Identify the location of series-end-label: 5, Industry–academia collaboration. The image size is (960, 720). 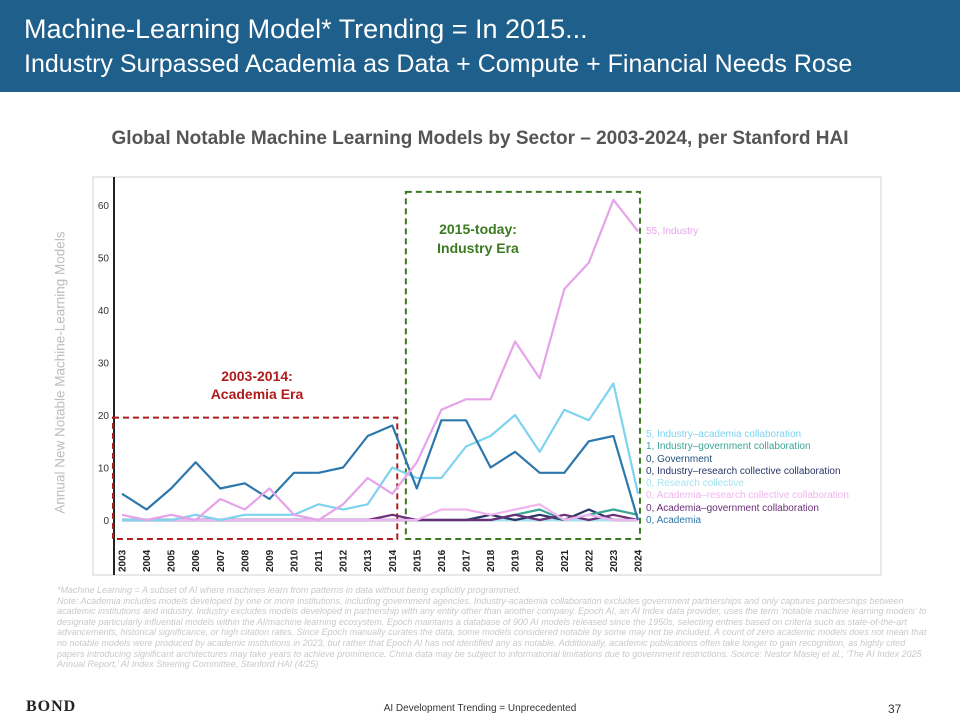
(723, 434).